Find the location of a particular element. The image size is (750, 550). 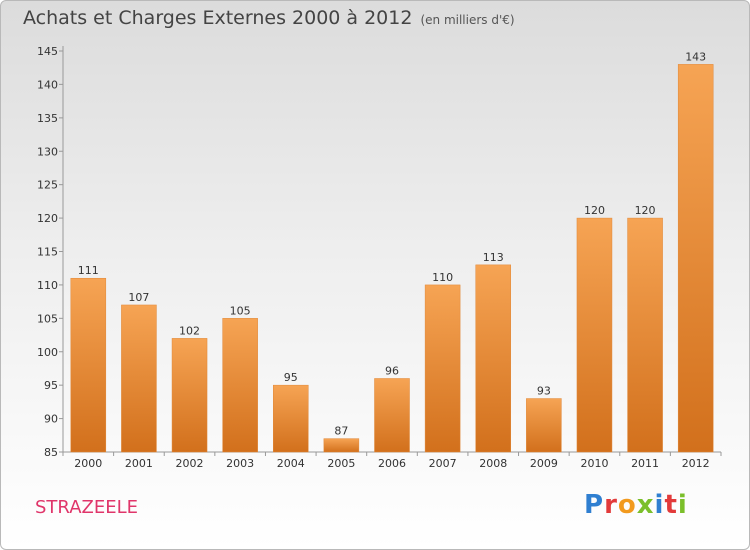

bar-2008 is located at coordinates (493, 358).